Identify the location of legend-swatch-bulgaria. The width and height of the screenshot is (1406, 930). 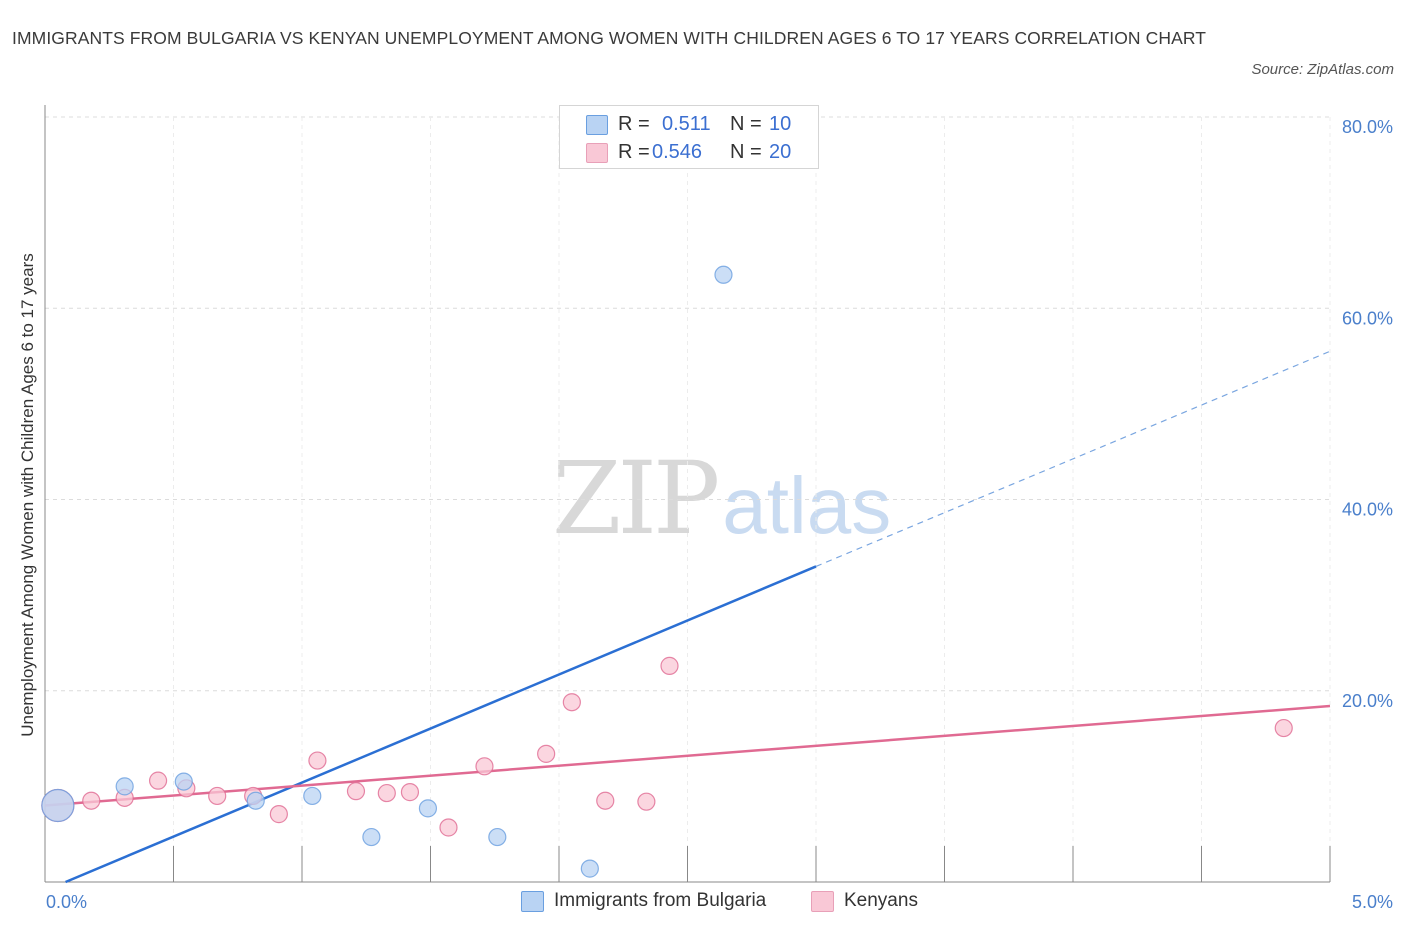
(597, 125).